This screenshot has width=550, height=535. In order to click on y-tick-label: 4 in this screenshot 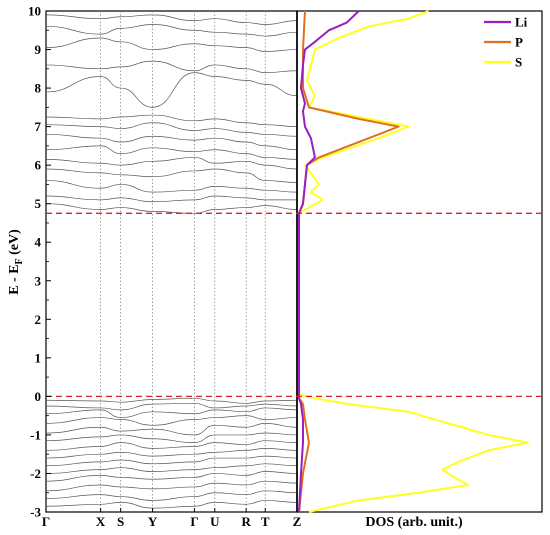, I will do `click(38, 242)`.